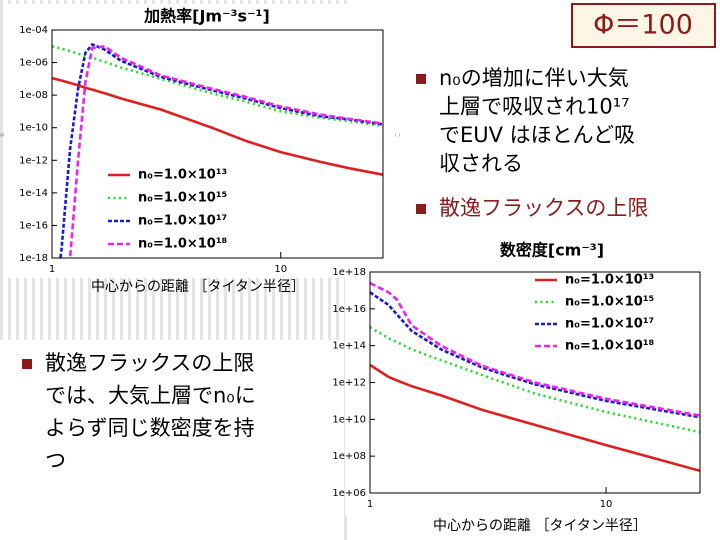 This screenshot has height=540, width=720. I want to click on y-tick-label: 1e+16, so click(349, 309).